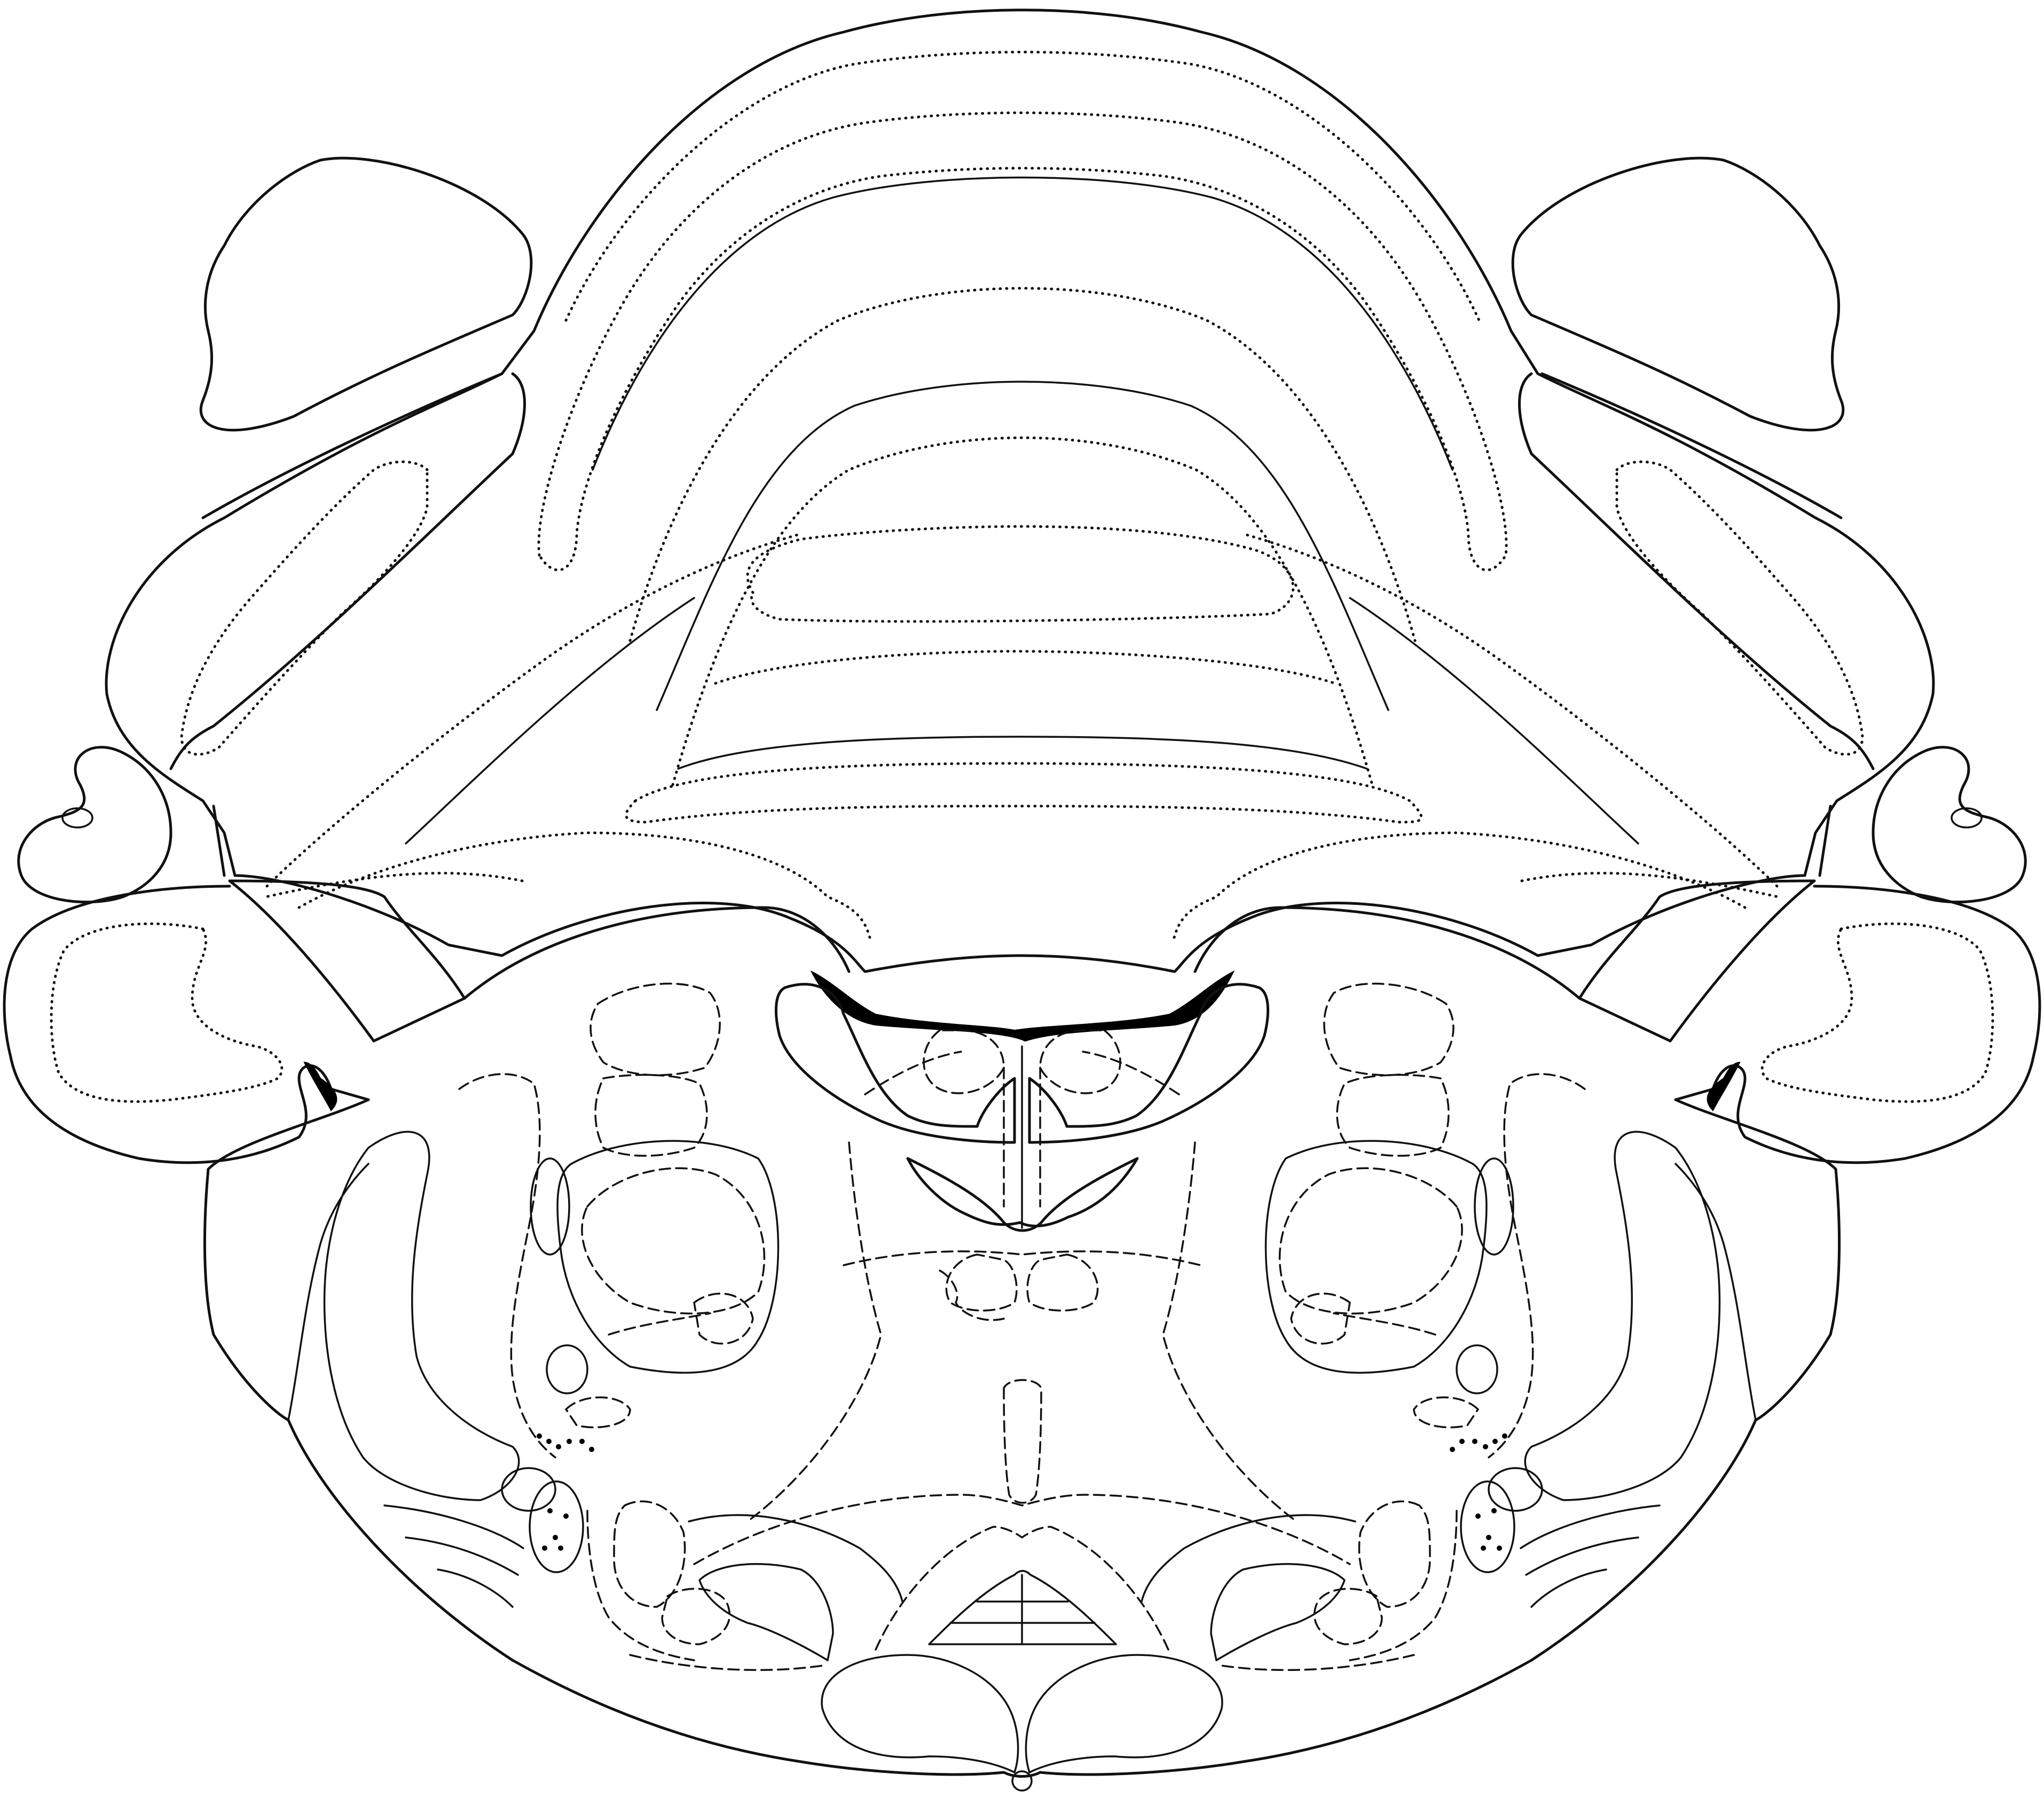 The width and height of the screenshot is (2044, 1798). Describe the element at coordinates (1967, 818) in the screenshot. I see `flocculus-right-hole` at that location.